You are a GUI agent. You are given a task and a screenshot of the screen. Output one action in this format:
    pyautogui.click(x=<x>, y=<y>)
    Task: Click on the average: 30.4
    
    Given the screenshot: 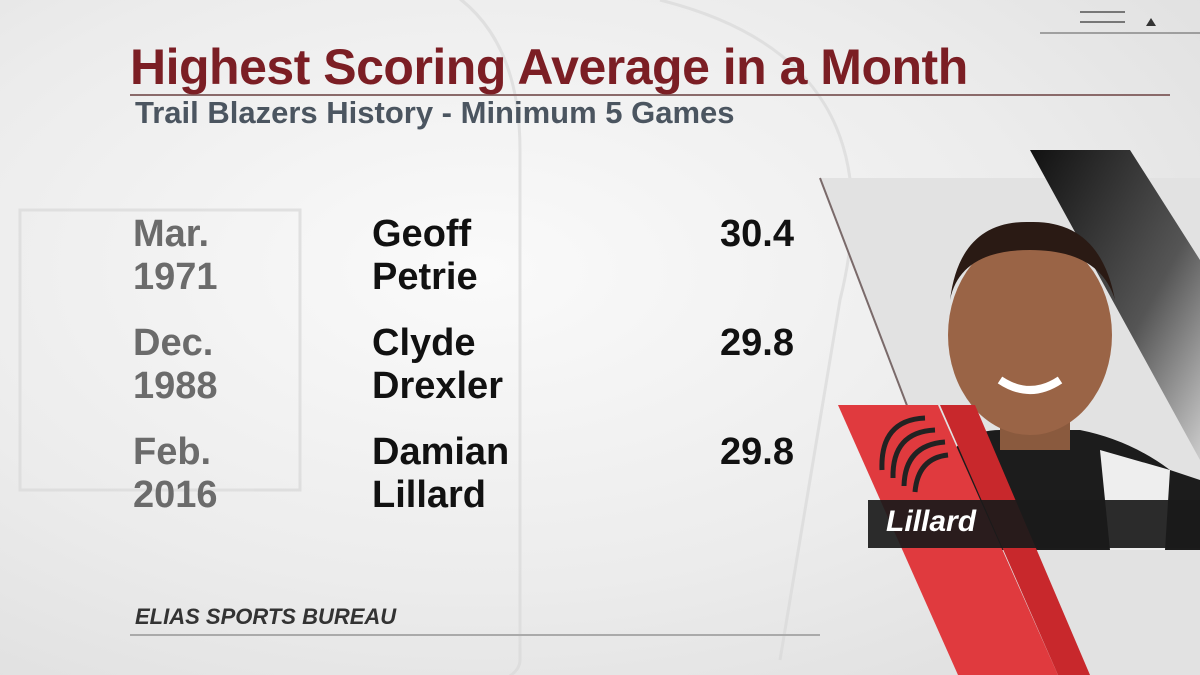 What is the action you would take?
    pyautogui.click(x=757, y=234)
    